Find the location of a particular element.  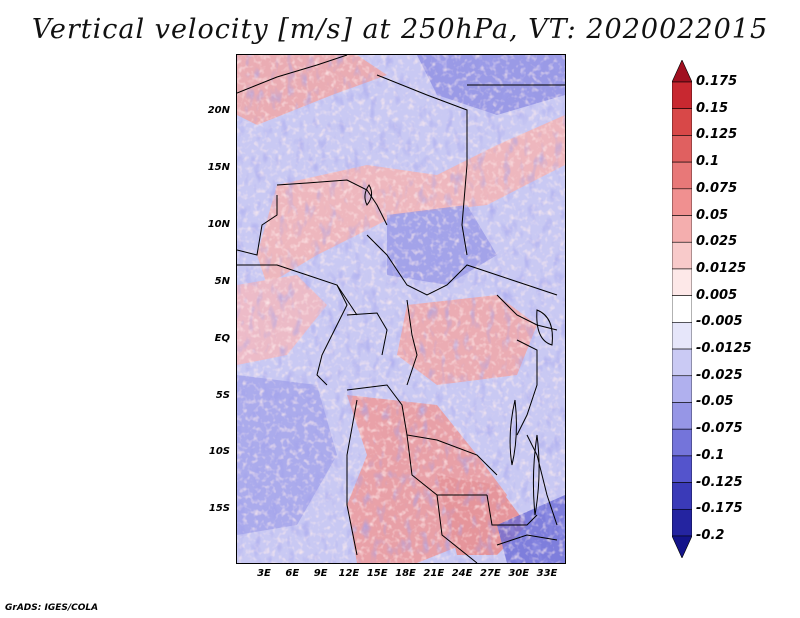

lon-label: 3E is located at coordinates (264, 573).